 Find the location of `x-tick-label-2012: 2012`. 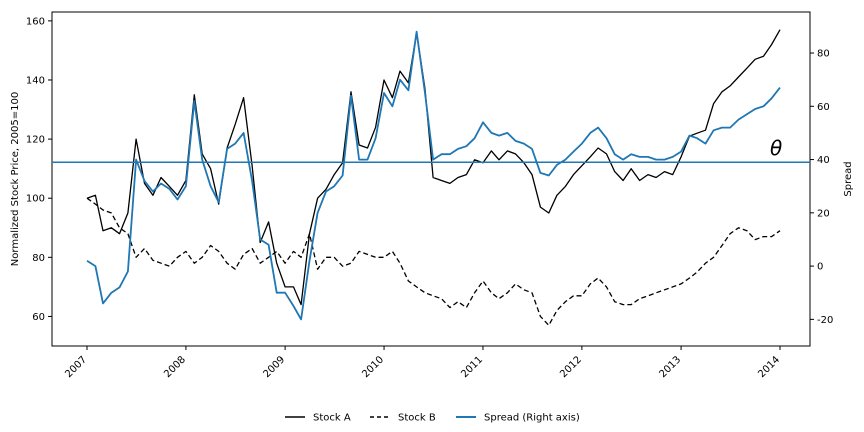

x-tick-label-2012: 2012 is located at coordinates (571, 367).